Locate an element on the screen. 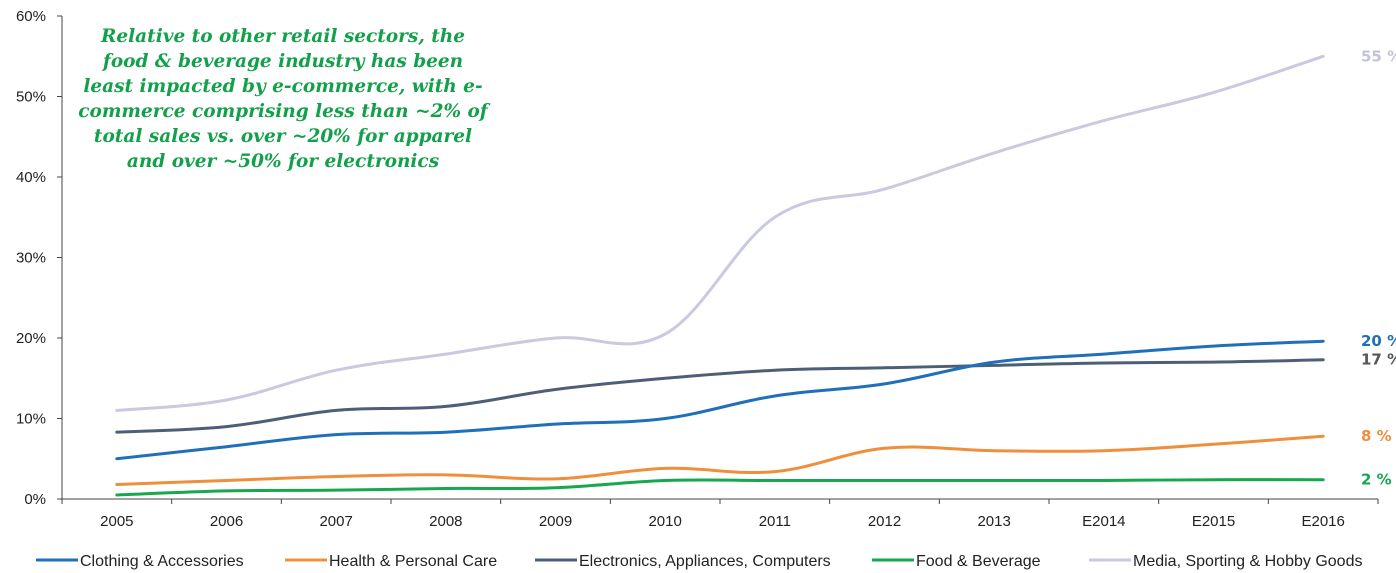  legend-label: Health & Personal Care is located at coordinates (413, 561).